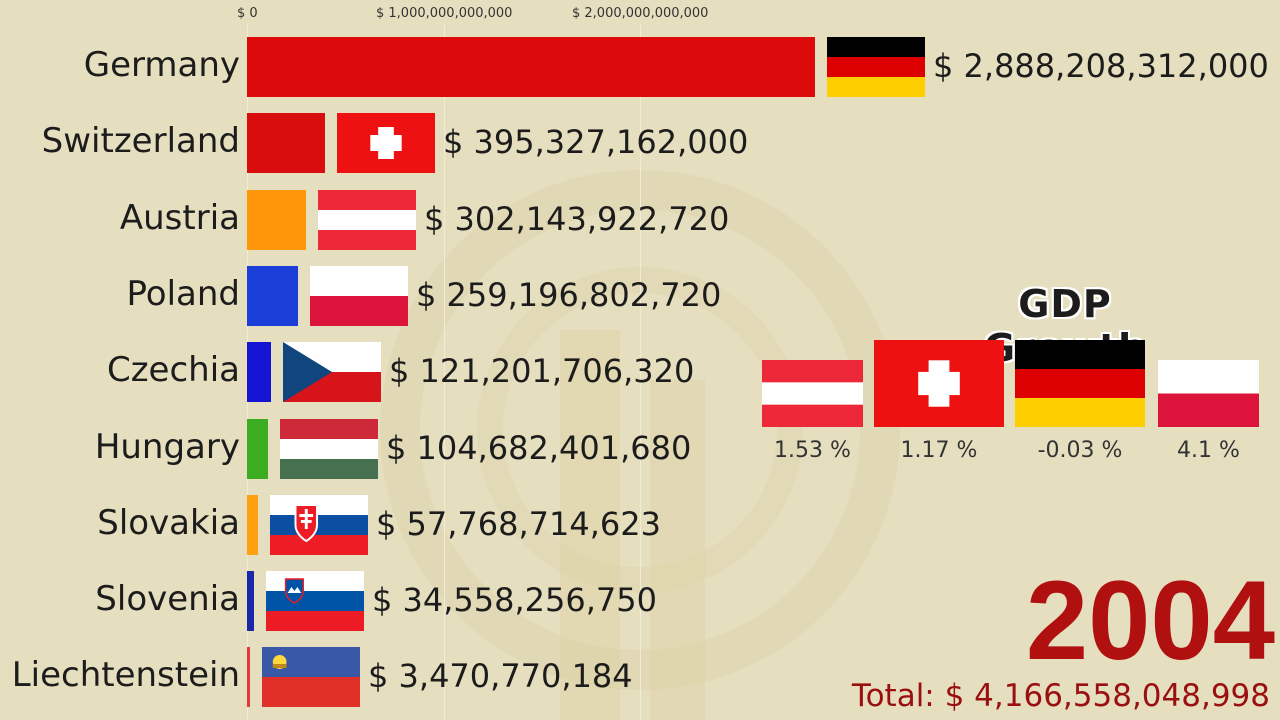 The image size is (1280, 720). Describe the element at coordinates (444, 13) in the screenshot. I see `x-tick-label: $ 1,000,000,000,000` at that location.